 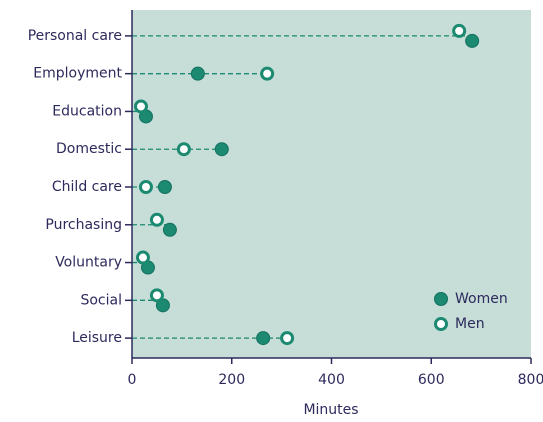 I want to click on legend-label: Women, so click(x=481, y=299).